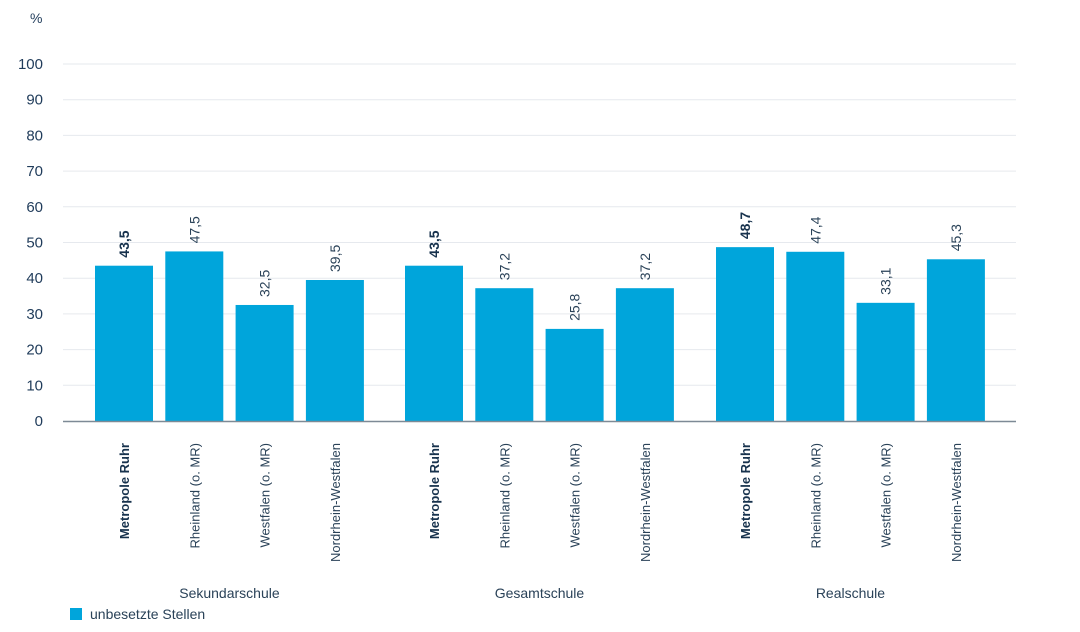 The image size is (1080, 632). I want to click on bar-value-label: 32,5, so click(265, 283).